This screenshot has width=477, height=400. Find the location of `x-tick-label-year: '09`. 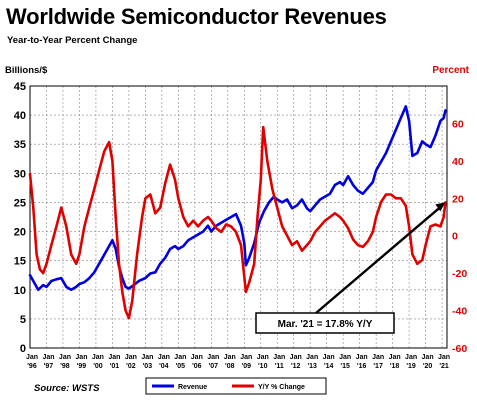

x-tick-label-year: '09 is located at coordinates (247, 366).